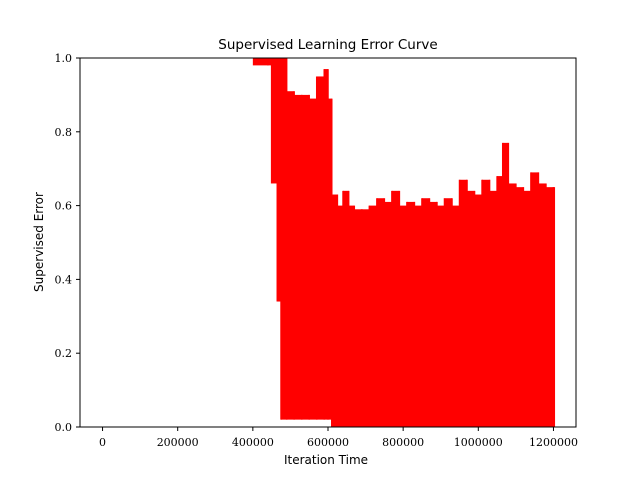 This screenshot has width=640, height=480. Describe the element at coordinates (403, 442) in the screenshot. I see `x-tick-label: 800000` at that location.